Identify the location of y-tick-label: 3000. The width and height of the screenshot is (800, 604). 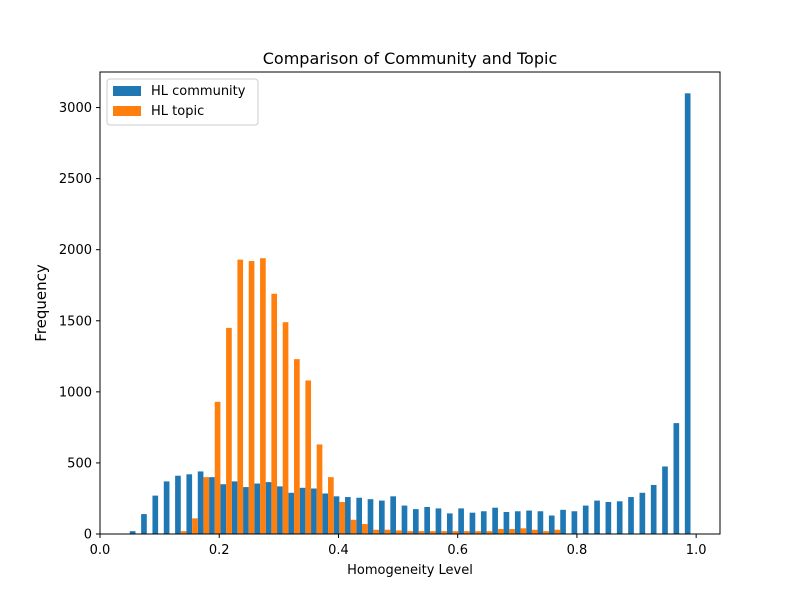
(75, 108).